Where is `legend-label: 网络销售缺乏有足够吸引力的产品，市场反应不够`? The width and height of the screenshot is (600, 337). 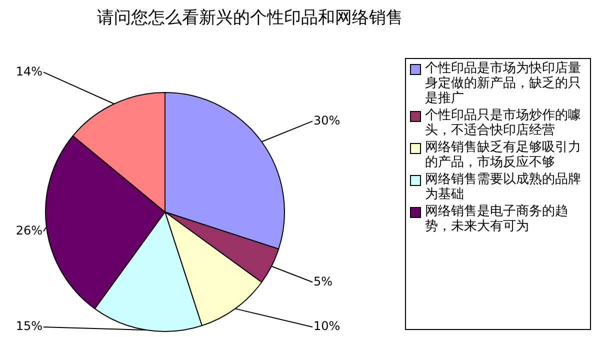 legend-label: 网络销售缺乏有足够吸引力的产品，市场反应不够 is located at coordinates (503, 155).